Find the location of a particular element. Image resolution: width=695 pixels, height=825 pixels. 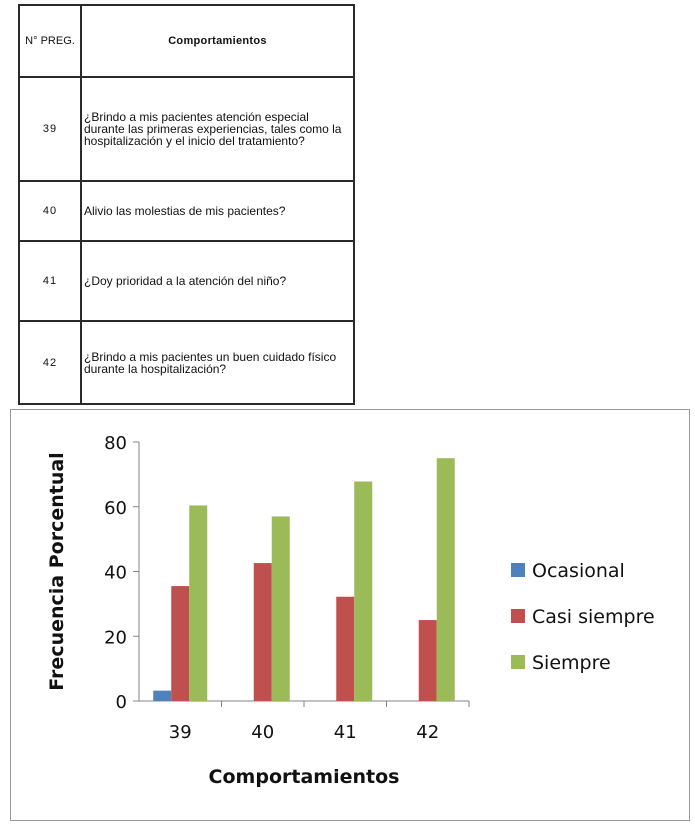

y-tick-label: 60 is located at coordinates (115, 508).